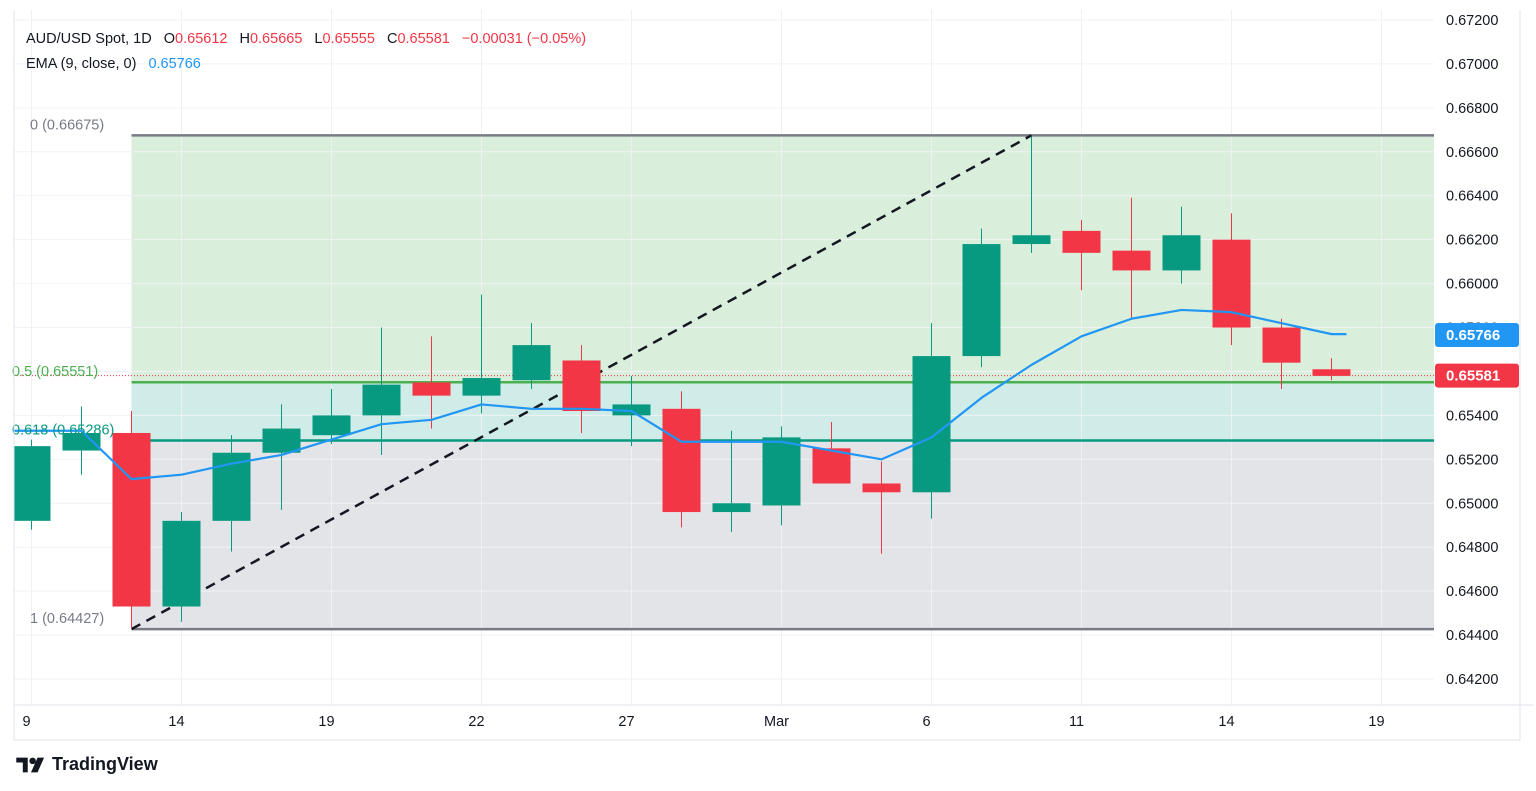  I want to click on y-tick-label: 0.66400, so click(1472, 197).